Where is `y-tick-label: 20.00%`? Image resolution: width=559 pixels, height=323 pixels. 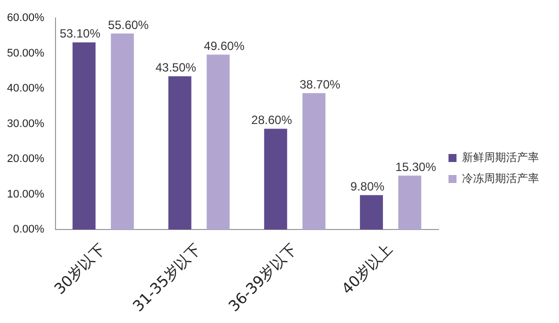 y-tick-label: 20.00% is located at coordinates (25, 159).